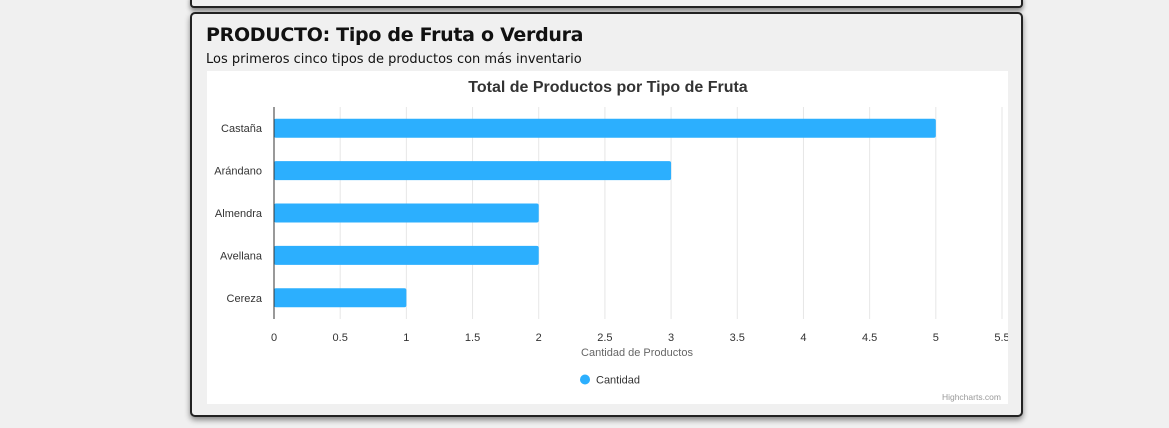  What do you see at coordinates (936, 338) in the screenshot?
I see `x-tick-label: 5` at bounding box center [936, 338].